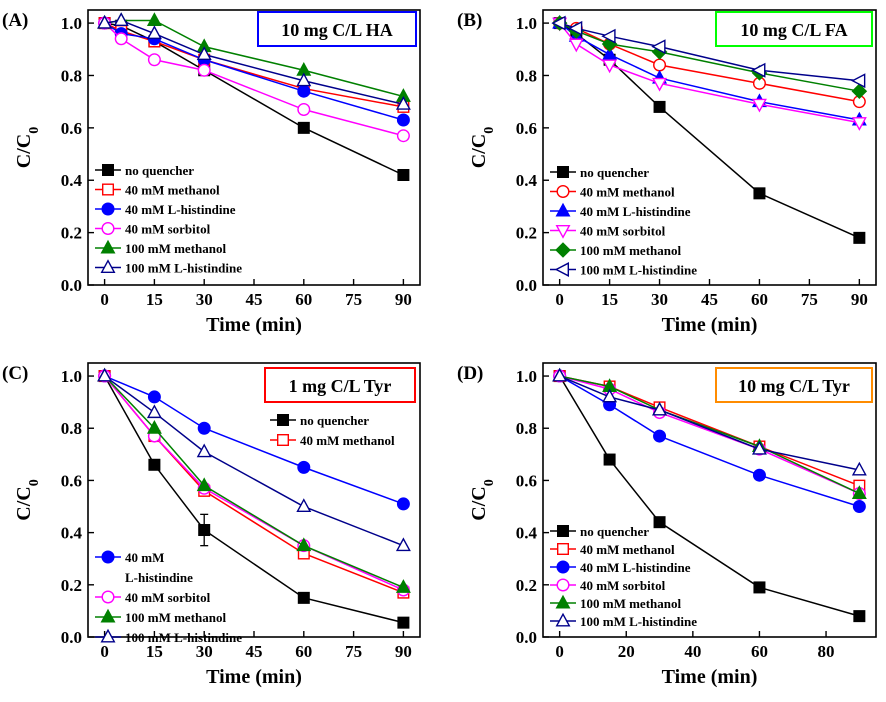  Describe the element at coordinates (626, 651) in the screenshot. I see `x-tick-label: 20` at that location.